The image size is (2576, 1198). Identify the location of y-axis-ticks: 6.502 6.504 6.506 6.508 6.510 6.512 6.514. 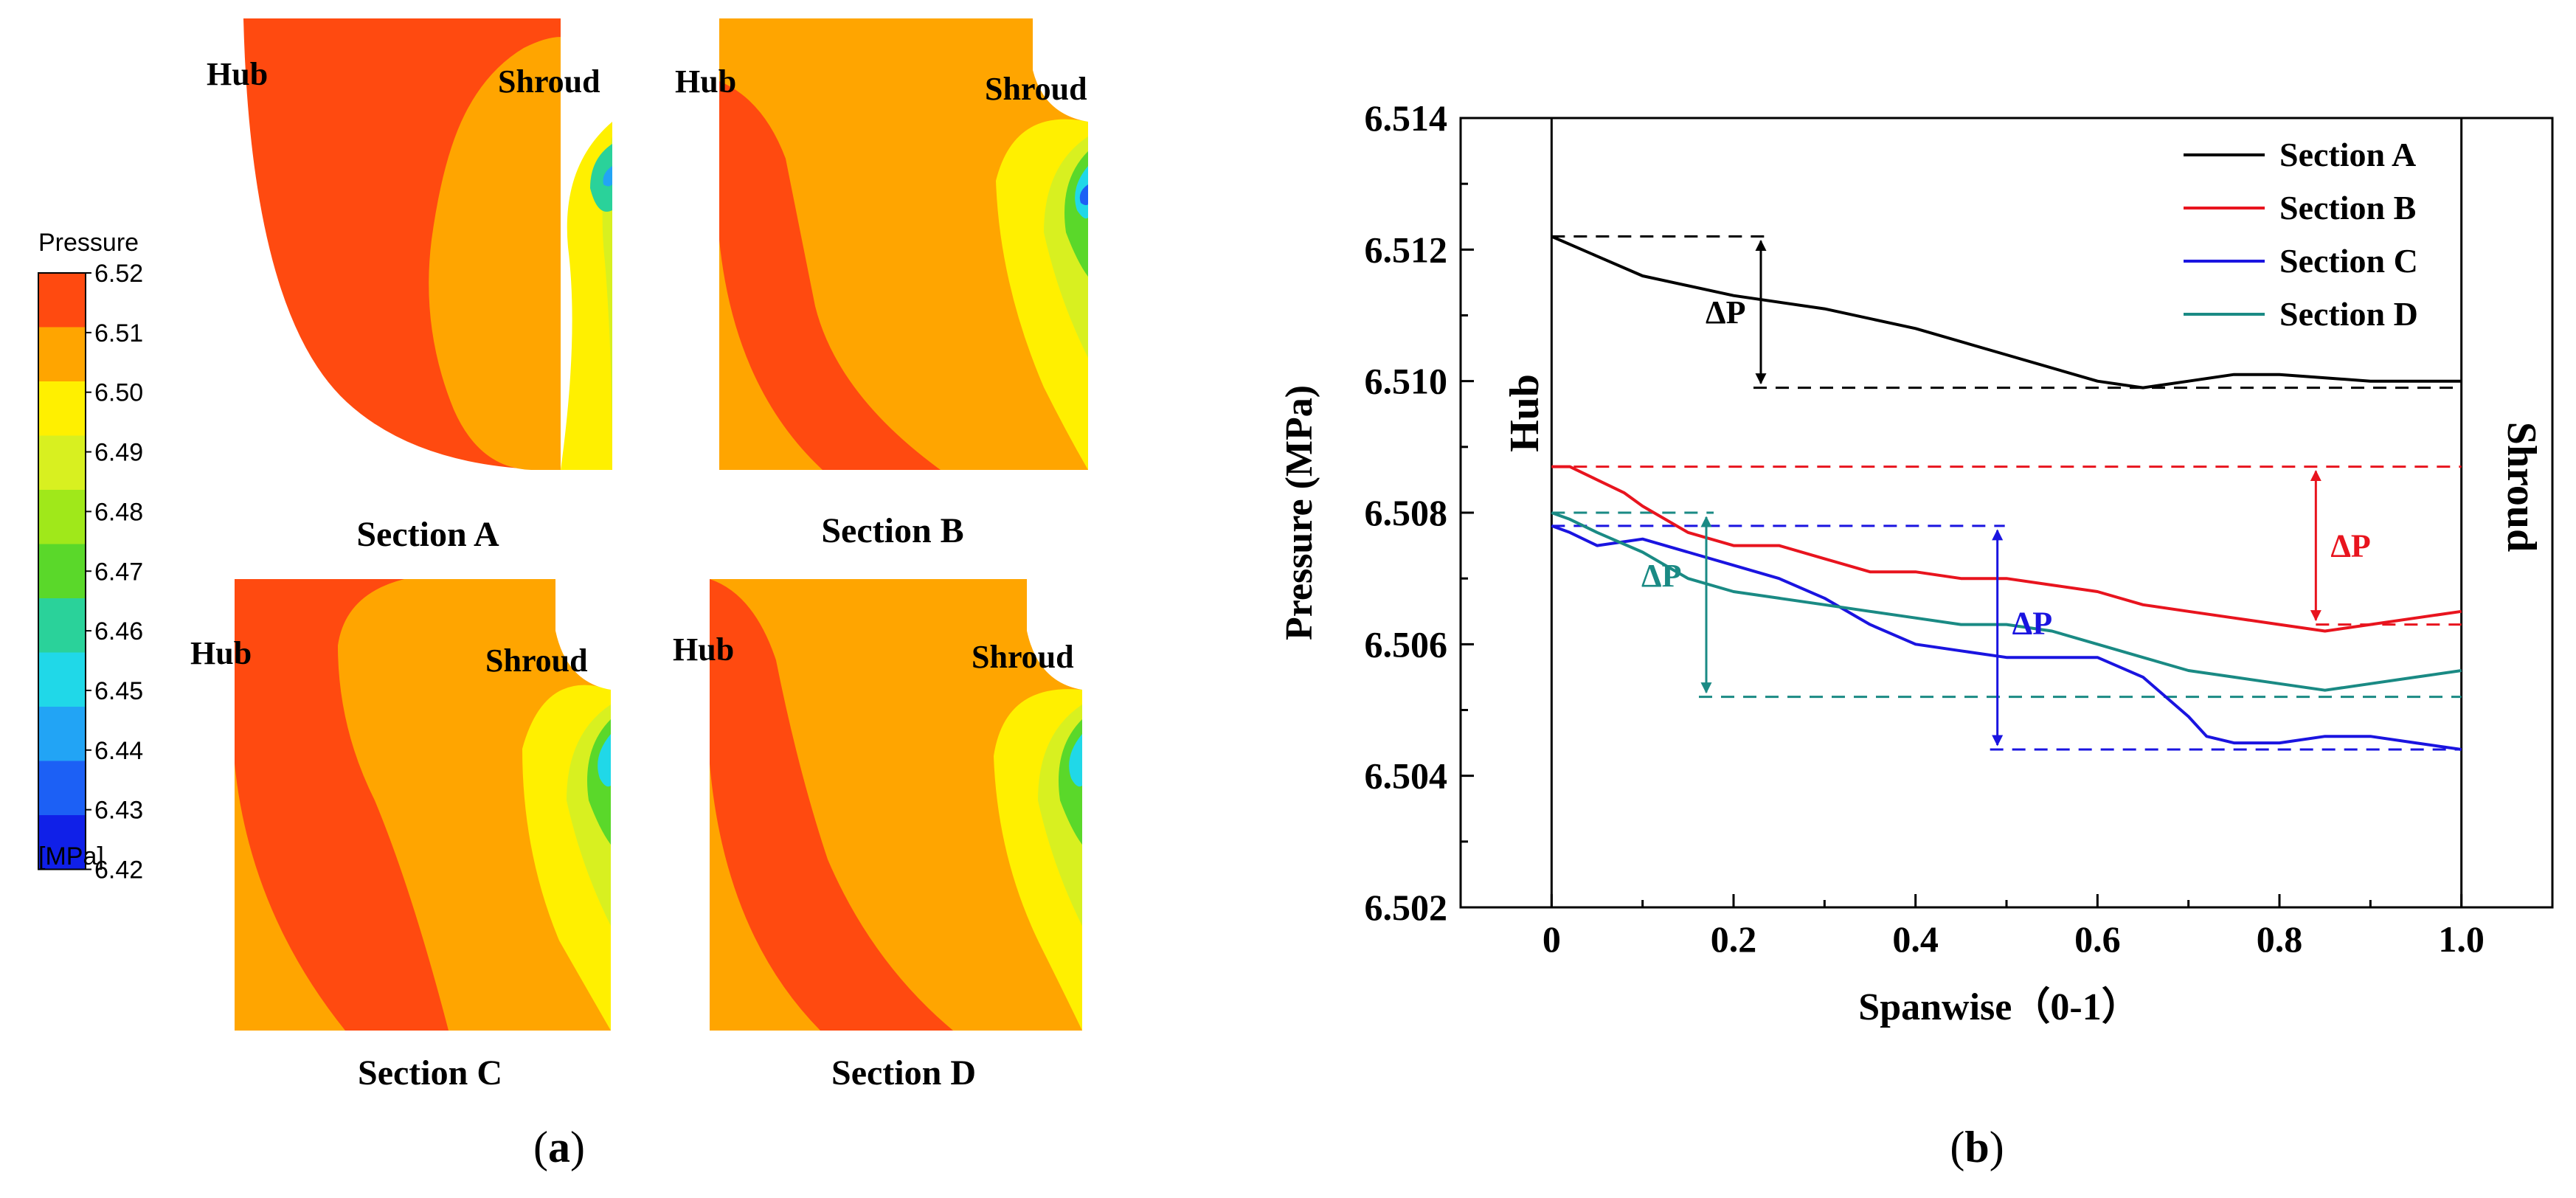
(1420, 512).